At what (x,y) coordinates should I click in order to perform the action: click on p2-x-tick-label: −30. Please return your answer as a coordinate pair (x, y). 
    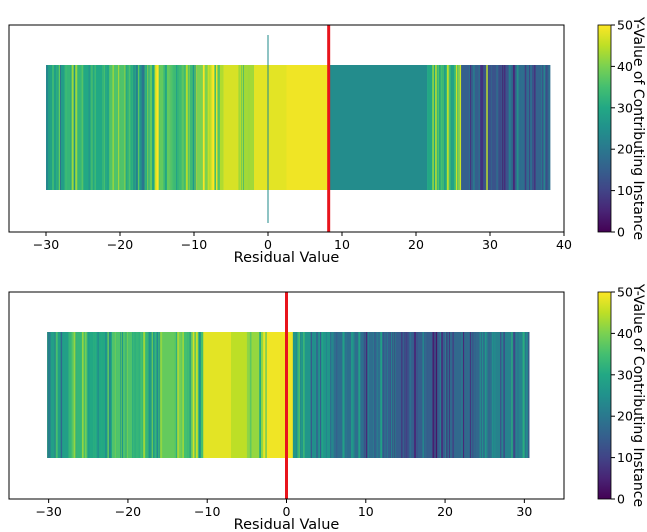
    Looking at the image, I should click on (48, 511).